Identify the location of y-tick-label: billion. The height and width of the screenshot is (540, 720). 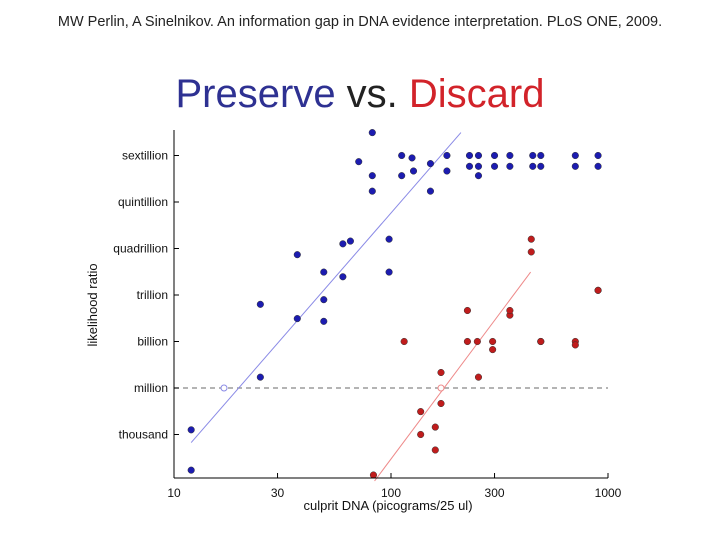
(152, 342).